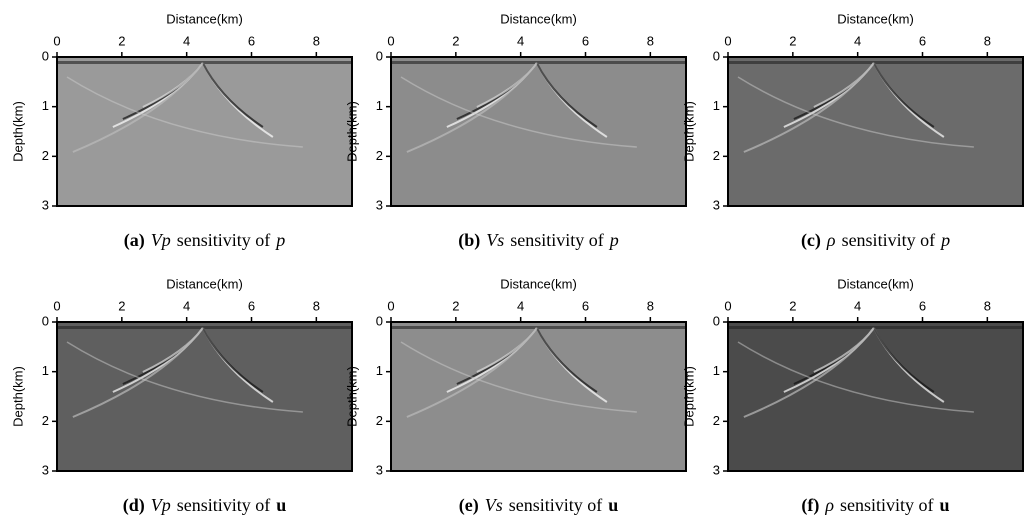 Image resolution: width=1027 pixels, height=519 pixels. I want to click on caption: (b) Vs sensitivity of p, so click(538, 240).